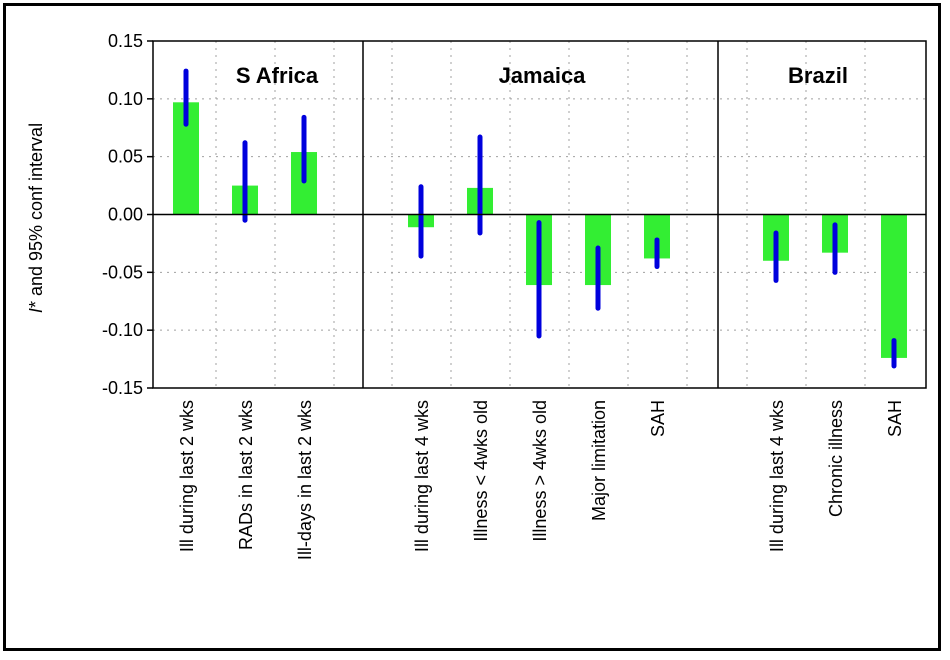  Describe the element at coordinates (125, 41) in the screenshot. I see `y-tick-label: 0.15` at that location.